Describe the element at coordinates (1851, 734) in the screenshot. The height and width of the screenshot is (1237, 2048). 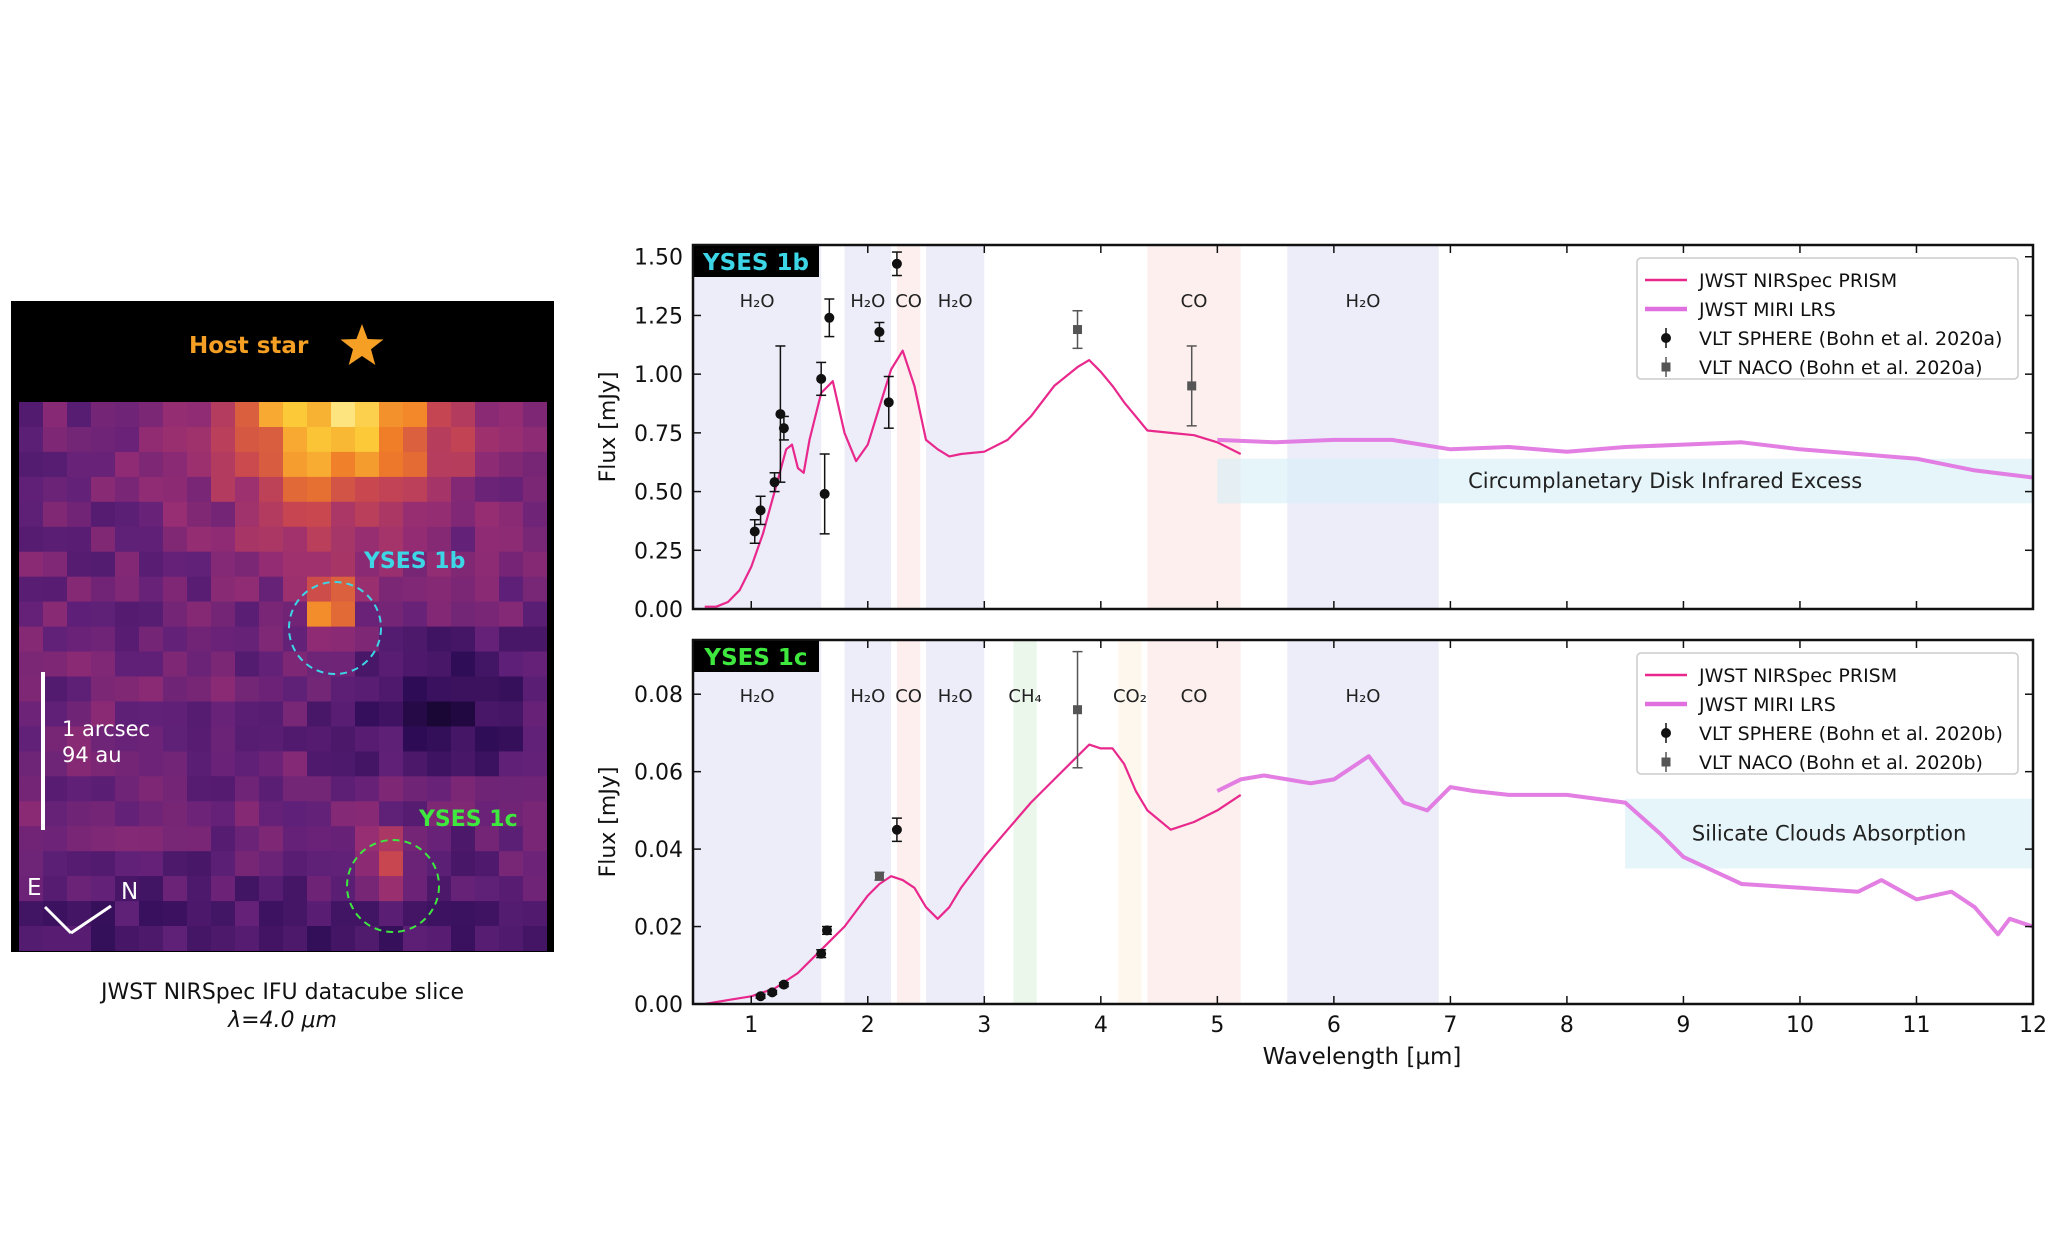
I see `legend-label: VLT SPHERE (Bohn et al. 2020b)` at that location.